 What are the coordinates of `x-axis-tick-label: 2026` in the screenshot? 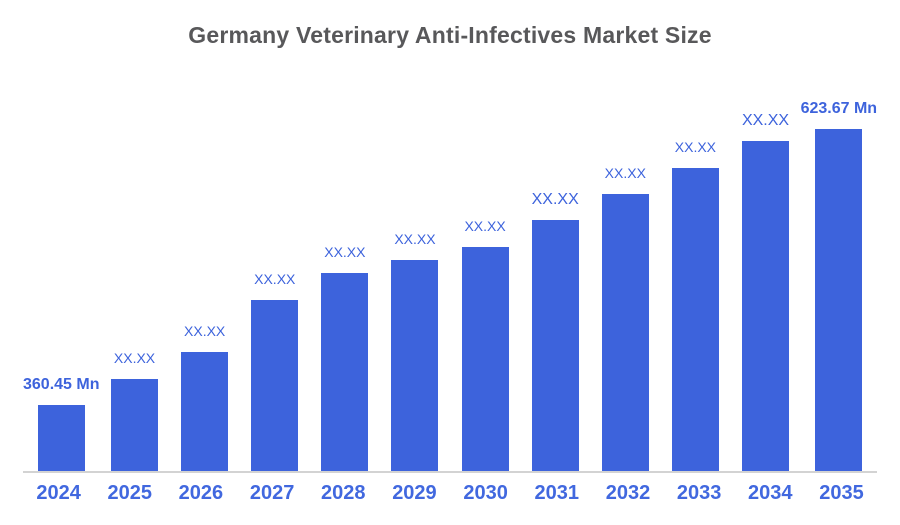 It's located at (201, 493).